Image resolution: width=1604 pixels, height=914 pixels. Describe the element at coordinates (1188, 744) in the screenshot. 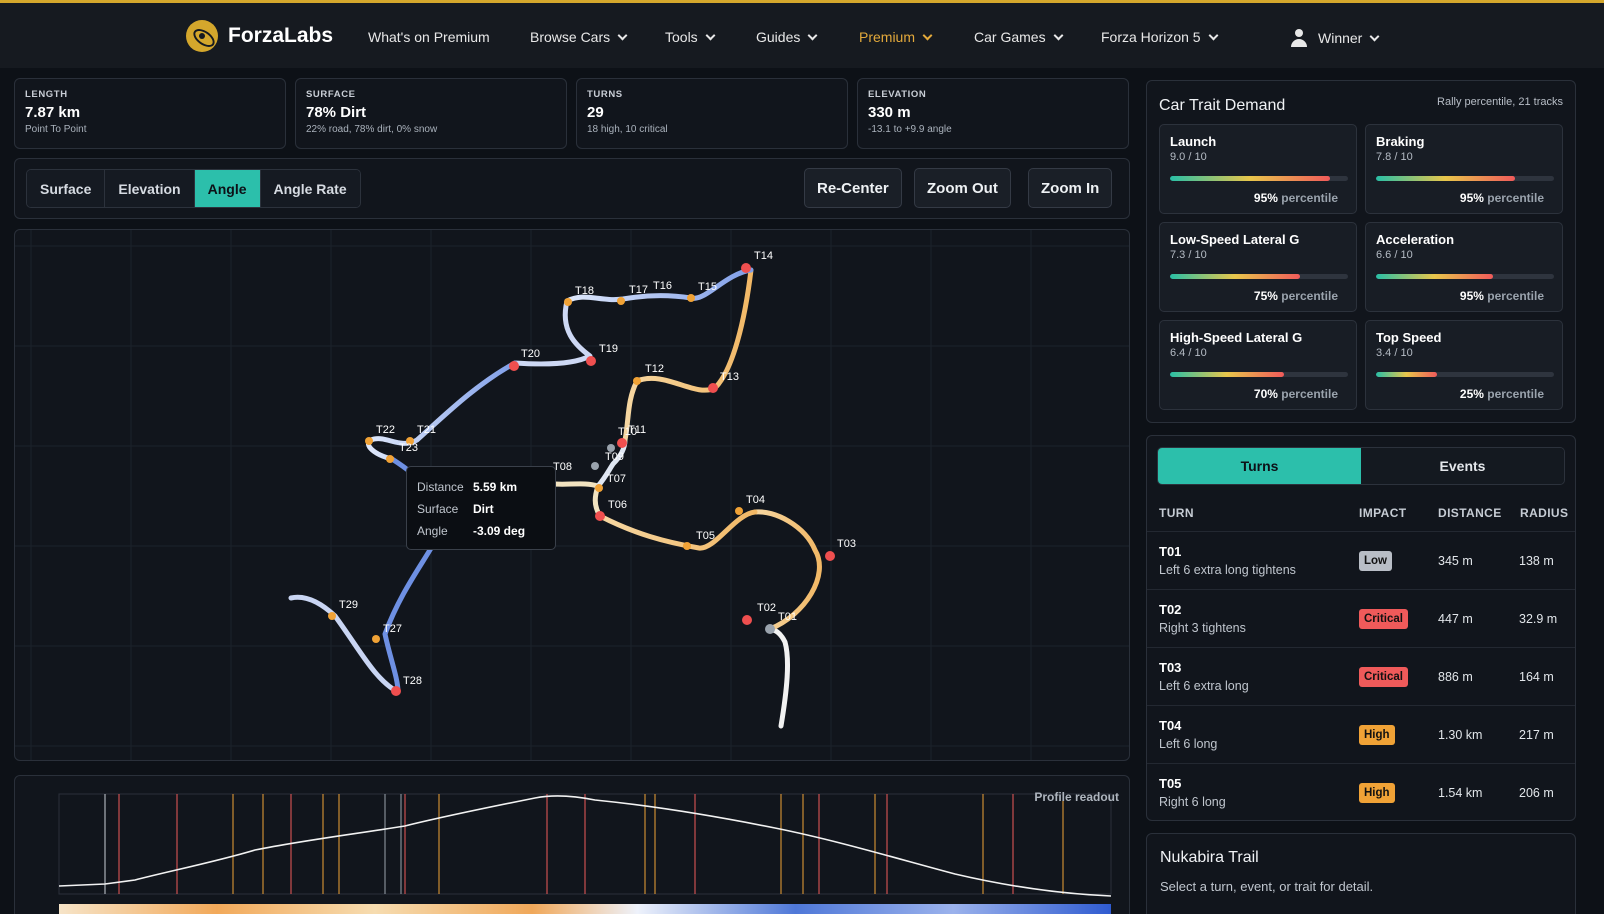

I see `turn-description: Left 6 long` at that location.